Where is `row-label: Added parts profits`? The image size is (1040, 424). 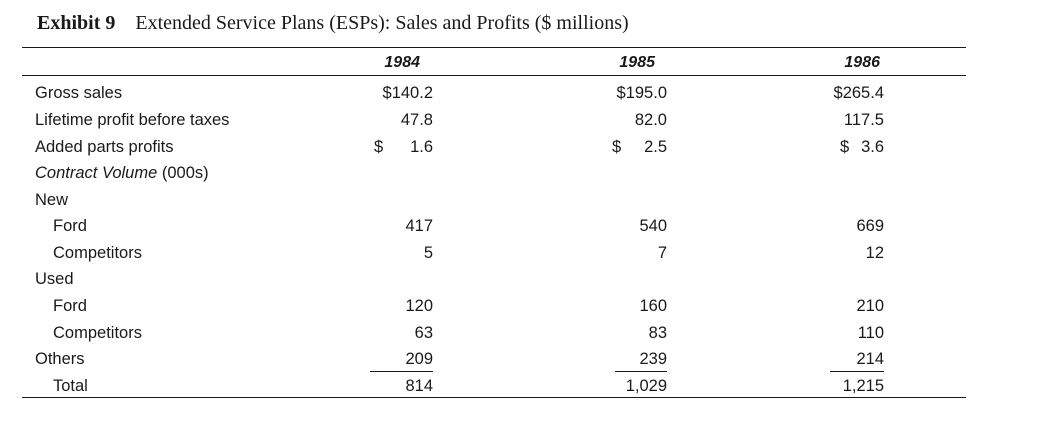 row-label: Added parts profits is located at coordinates (104, 147).